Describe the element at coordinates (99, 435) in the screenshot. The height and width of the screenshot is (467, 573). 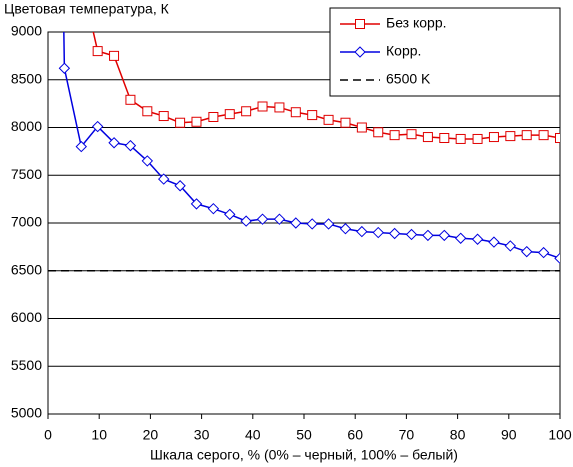
I see `x-tick-label: 10` at that location.